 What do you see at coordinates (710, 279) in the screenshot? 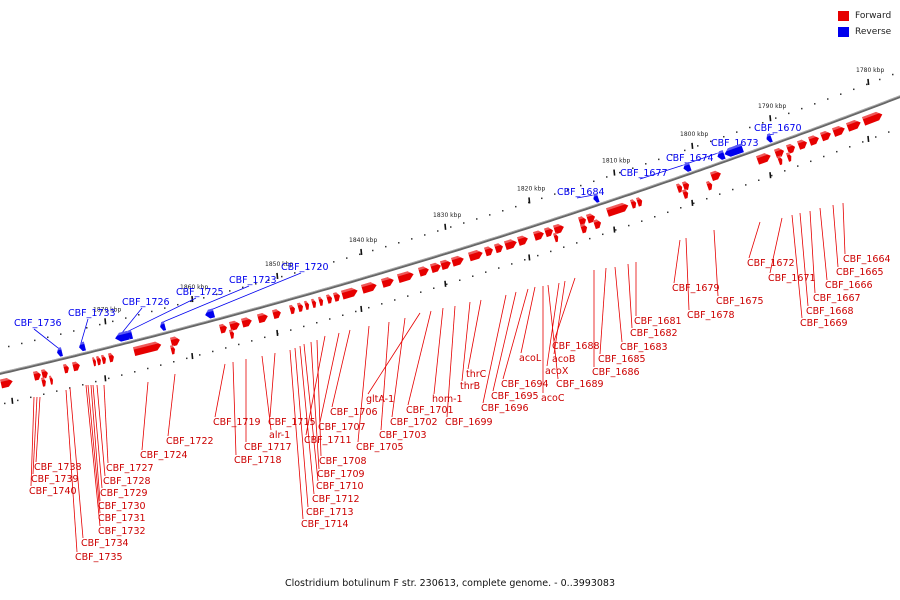
I see `forward-gene-CBF_1678: CBF_1678` at bounding box center [710, 279].